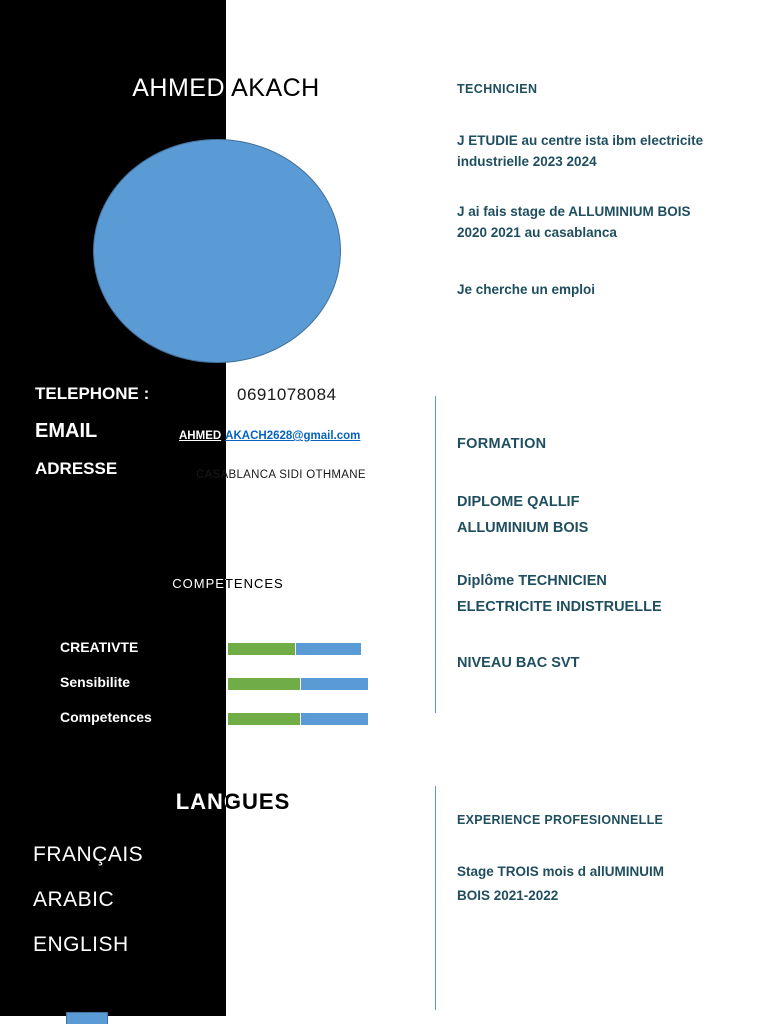 Image resolution: width=768 pixels, height=1024 pixels. What do you see at coordinates (435, 898) in the screenshot?
I see `experience-divider-line` at bounding box center [435, 898].